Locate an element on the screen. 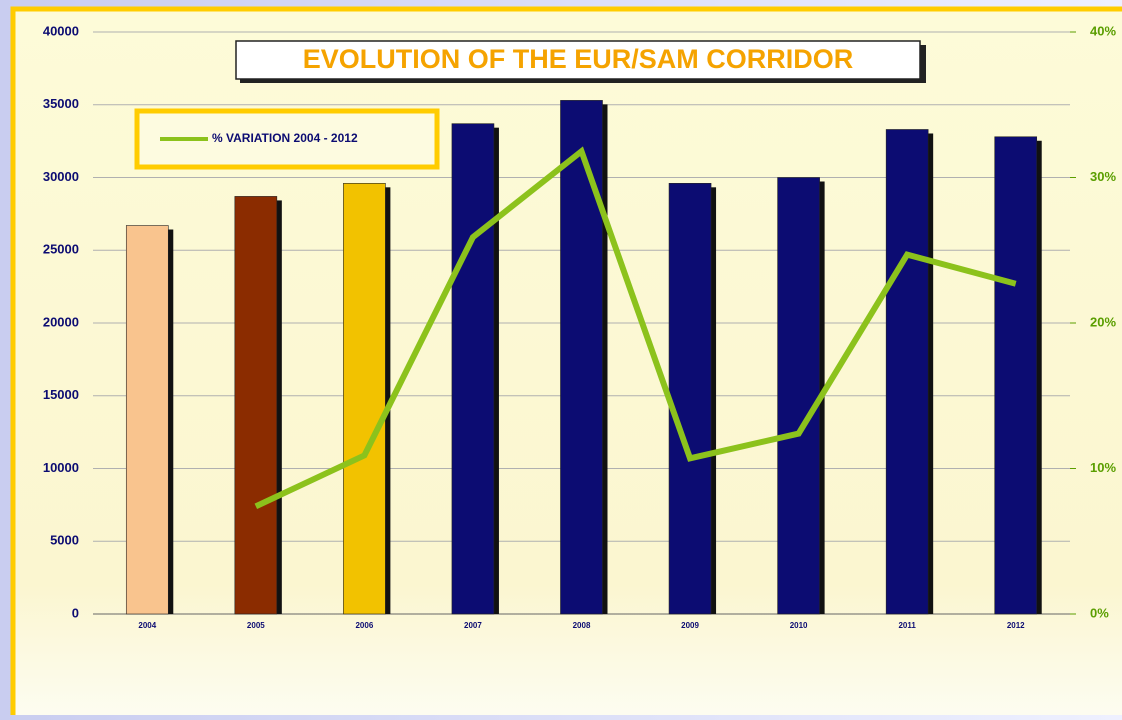 This screenshot has height=720, width=1122. y-tick-label: 15000 is located at coordinates (61, 394).